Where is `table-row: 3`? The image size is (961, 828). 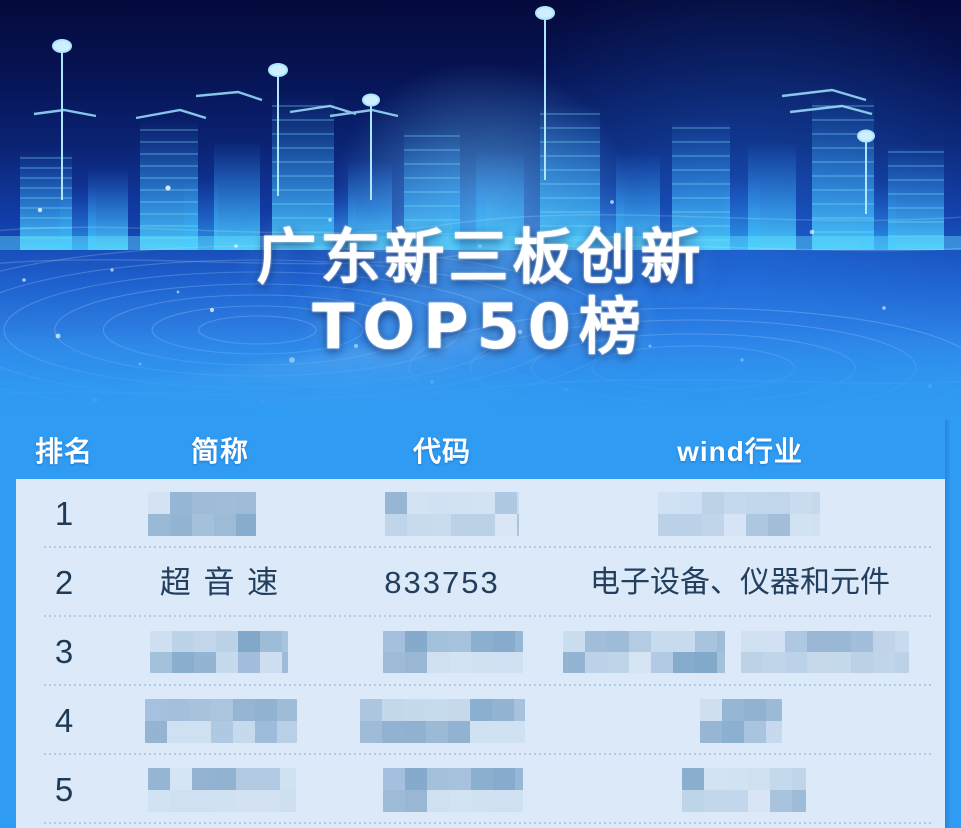
table-row: 3 is located at coordinates (480, 651).